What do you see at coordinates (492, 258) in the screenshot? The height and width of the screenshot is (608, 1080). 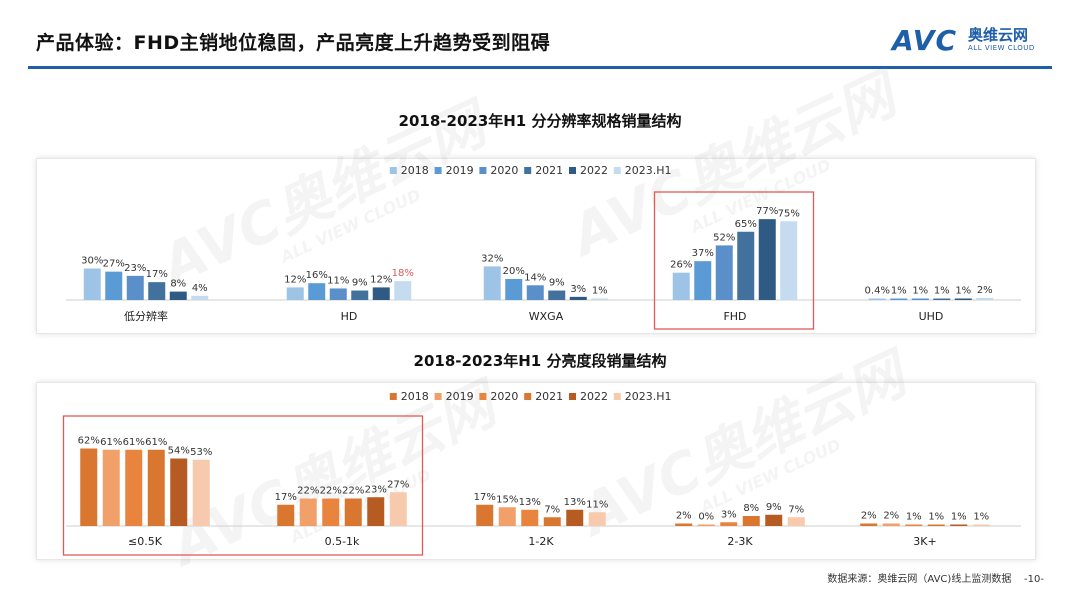 I see `data-label: 32%` at bounding box center [492, 258].